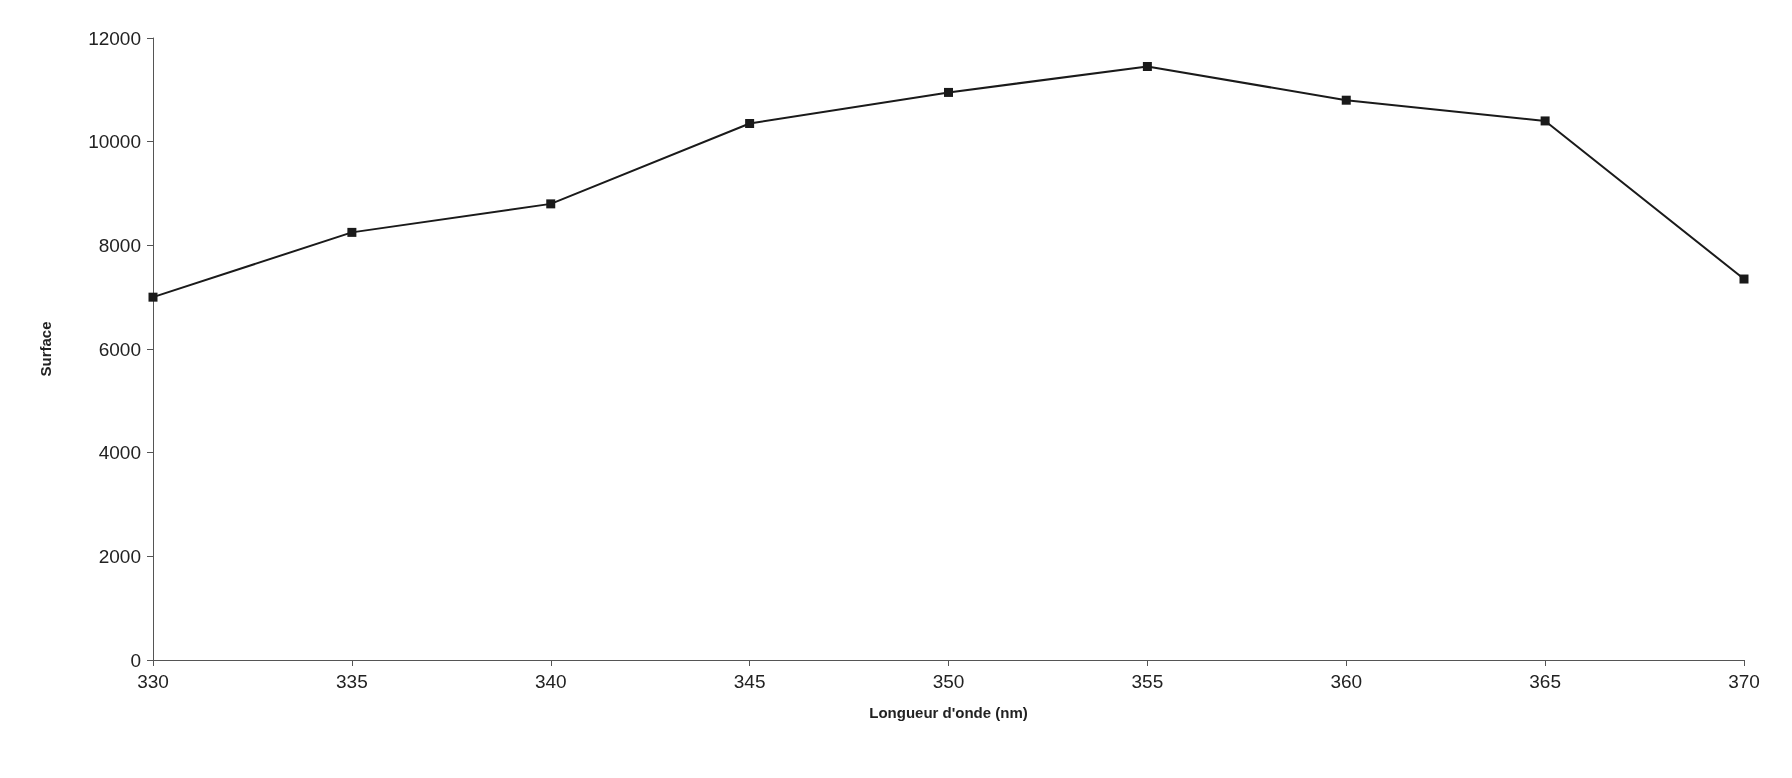 The height and width of the screenshot is (778, 1792). I want to click on x-tick-label: 365, so click(1545, 681).